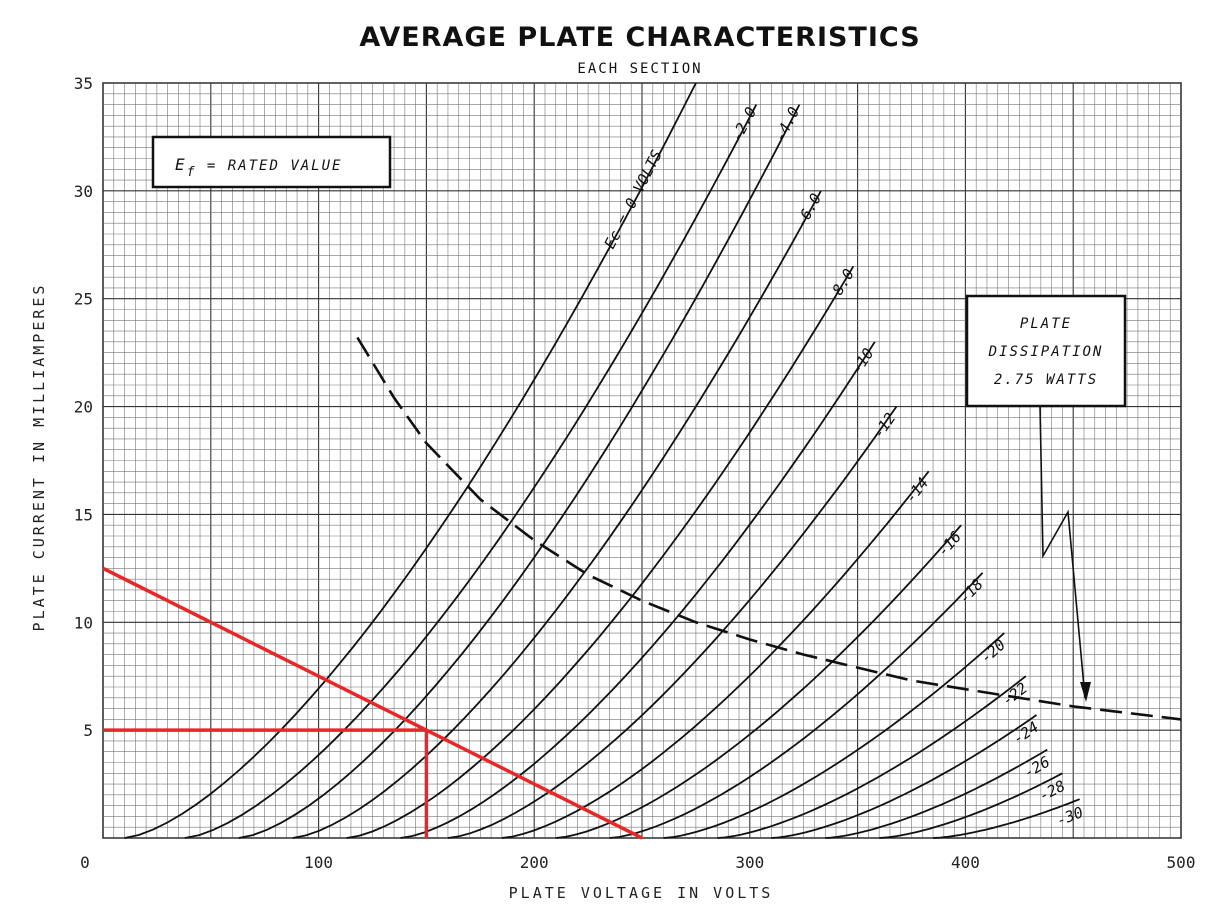 The image size is (1221, 911). What do you see at coordinates (641, 893) in the screenshot?
I see `x-axis-label: PLATE VOLTAGE IN VOLTS` at bounding box center [641, 893].